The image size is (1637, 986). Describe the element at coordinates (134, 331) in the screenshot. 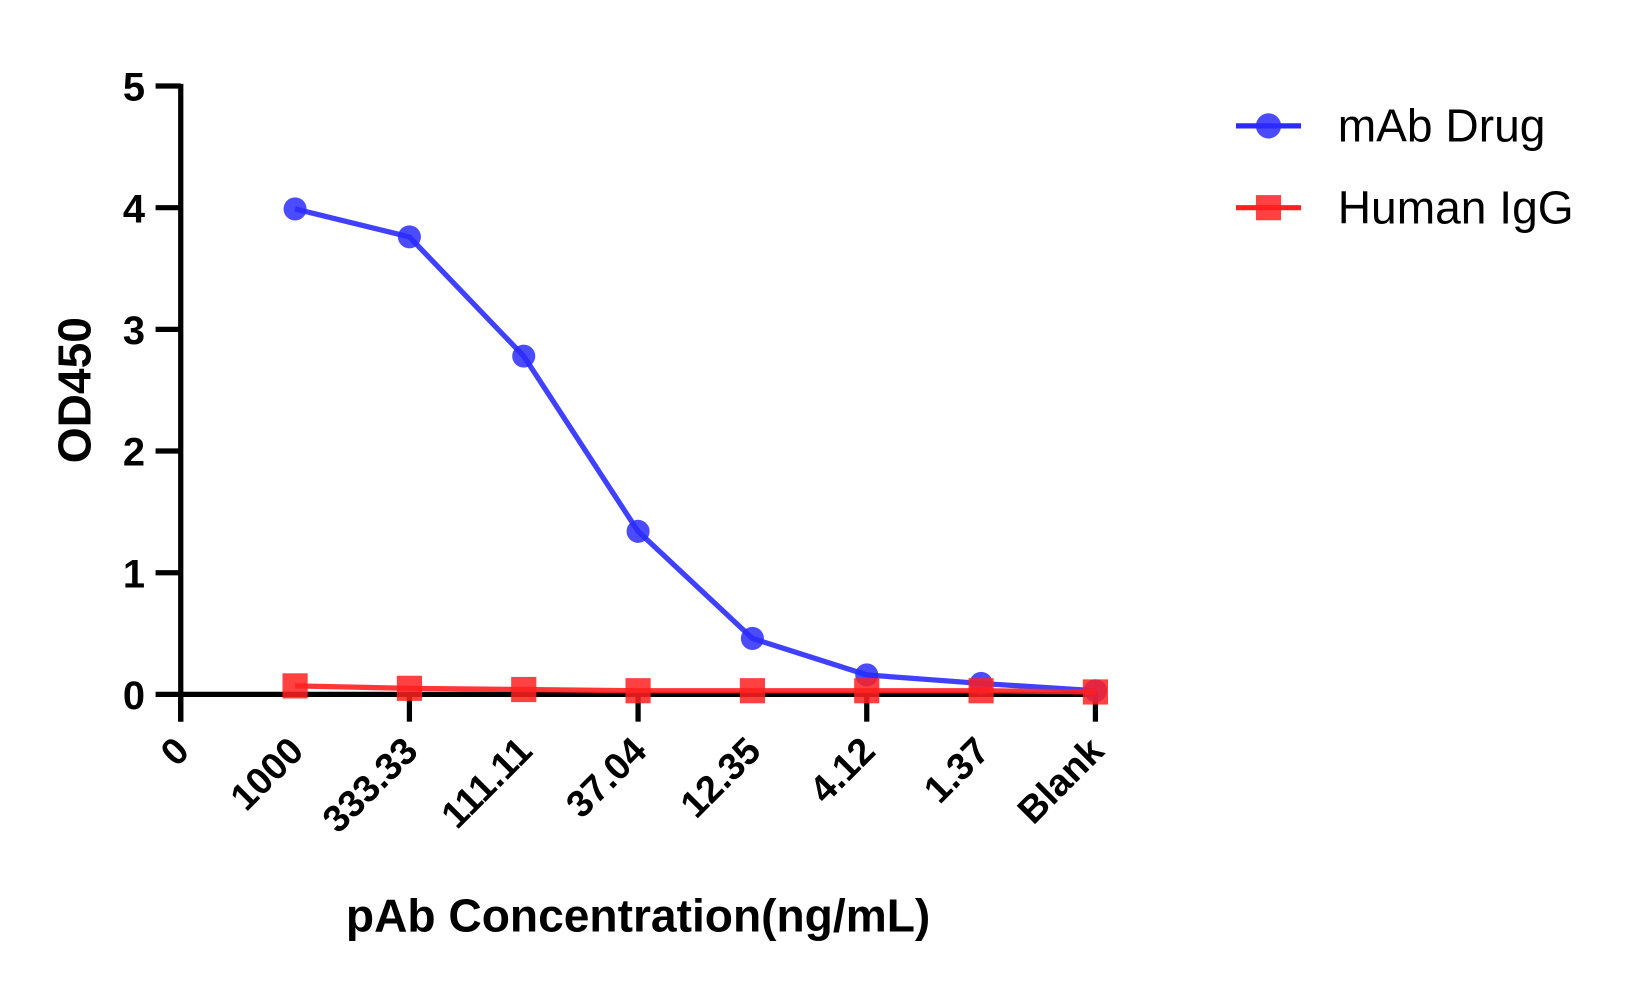

I see `y-tick-label: 3` at that location.